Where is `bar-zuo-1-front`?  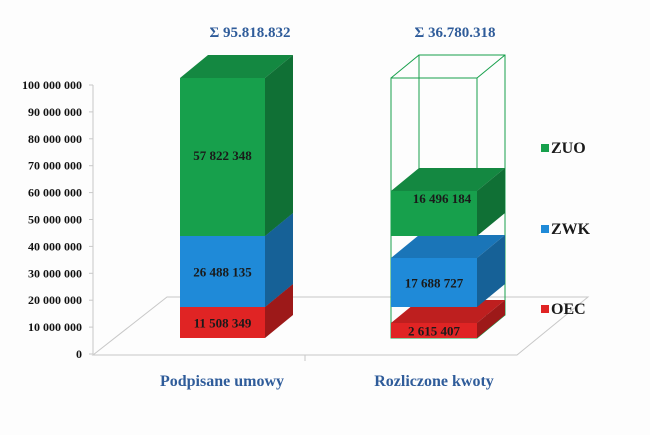
bar-zuo-1-front is located at coordinates (434, 213).